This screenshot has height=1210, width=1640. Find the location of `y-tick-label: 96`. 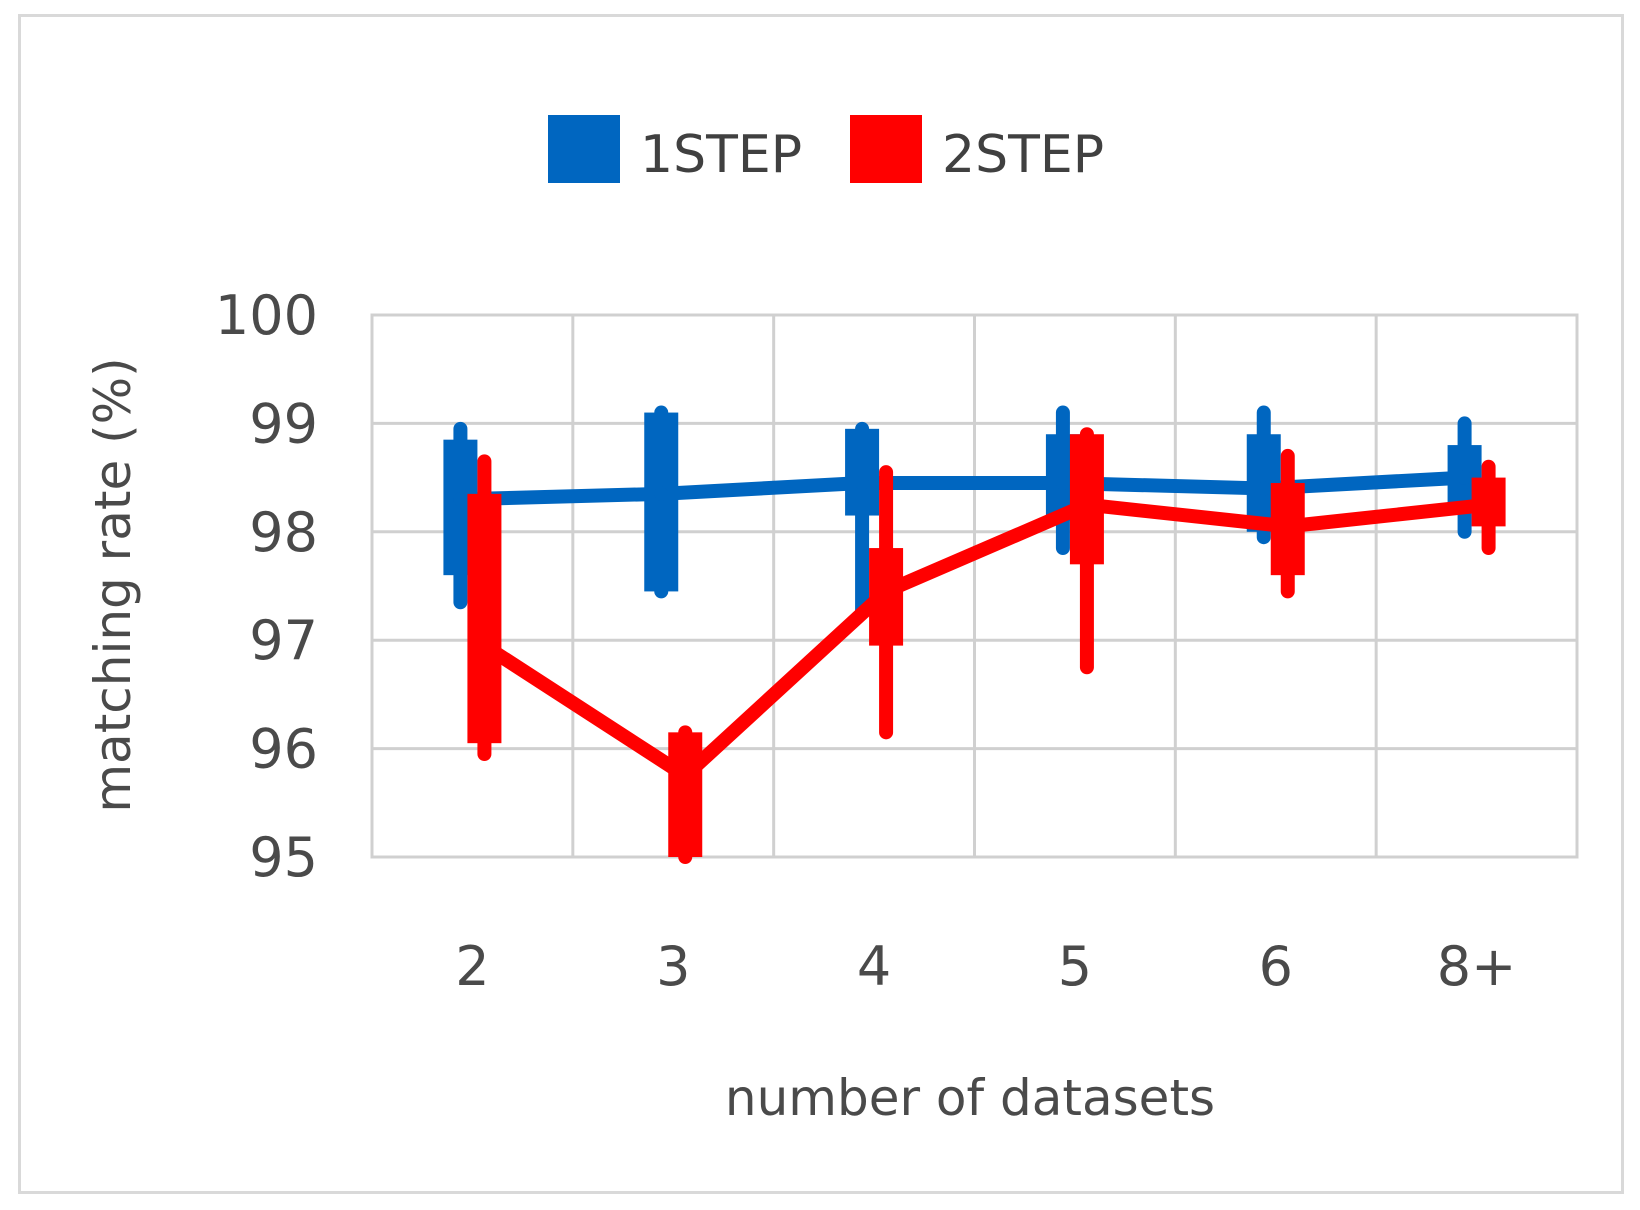

y-tick-label: 96 is located at coordinates (283, 749).